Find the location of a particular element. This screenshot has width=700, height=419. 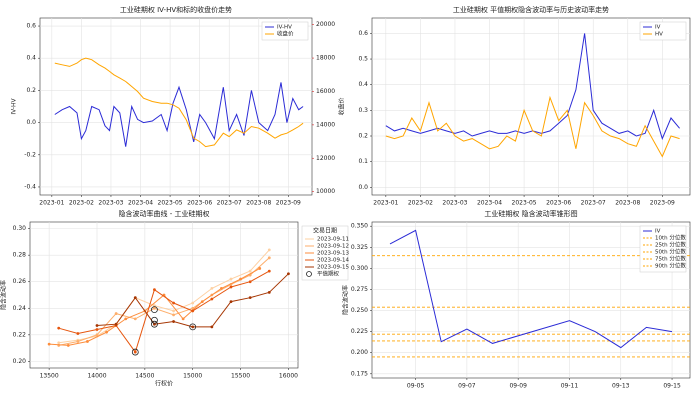

legend-label: HV is located at coordinates (659, 35).